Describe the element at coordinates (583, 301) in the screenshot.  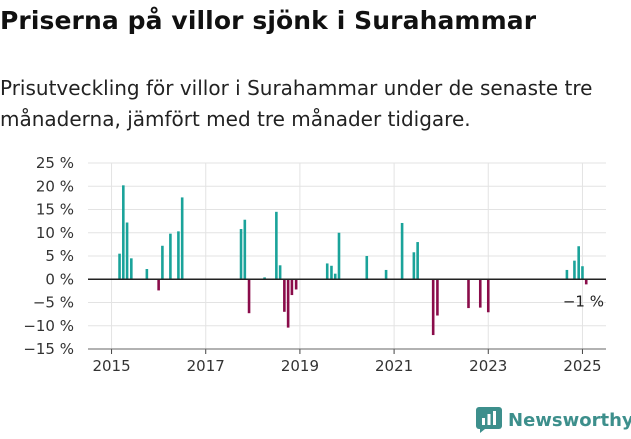
I see `last-value-label: −1 %` at that location.